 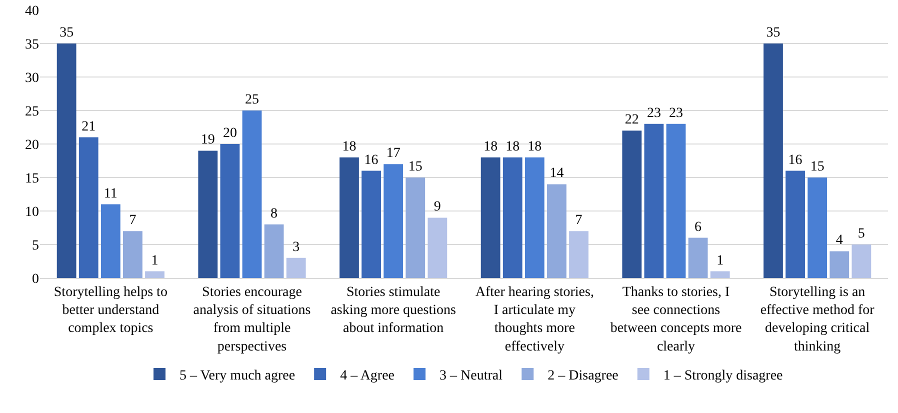 What do you see at coordinates (111, 310) in the screenshot?
I see `x-tick-label: Storytelling helps to better understand complex topics` at bounding box center [111, 310].